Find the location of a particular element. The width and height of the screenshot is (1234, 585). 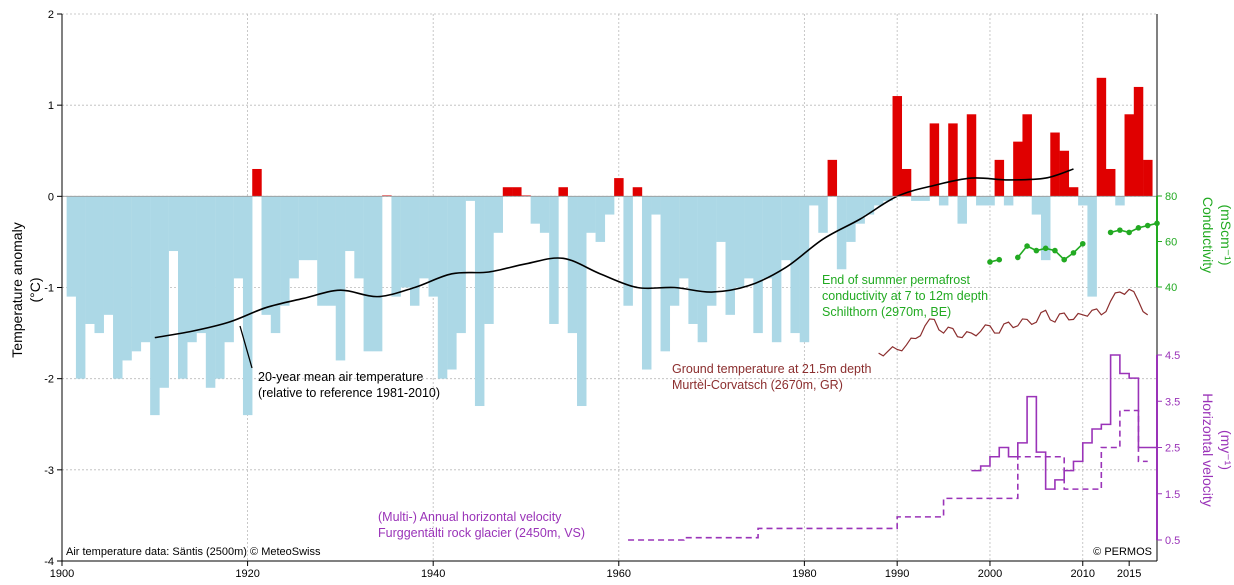

x-tick-label: 1900 is located at coordinates (62, 574).